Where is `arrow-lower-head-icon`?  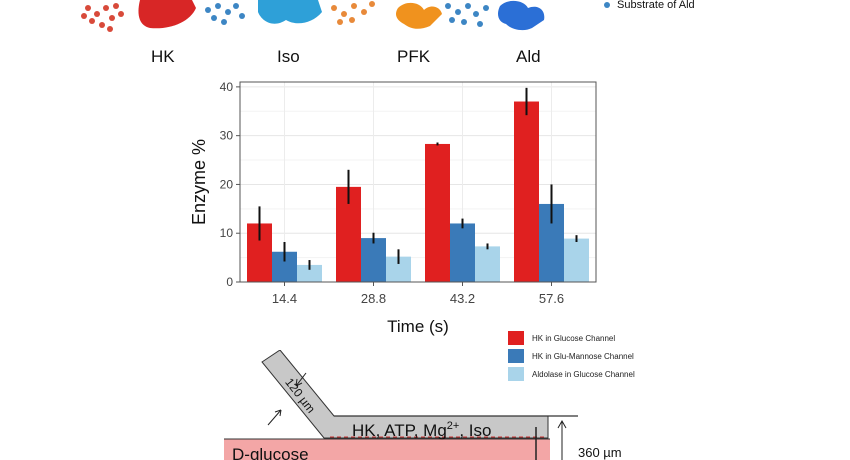
arrow-lower-head-icon is located at coordinates (278, 413).